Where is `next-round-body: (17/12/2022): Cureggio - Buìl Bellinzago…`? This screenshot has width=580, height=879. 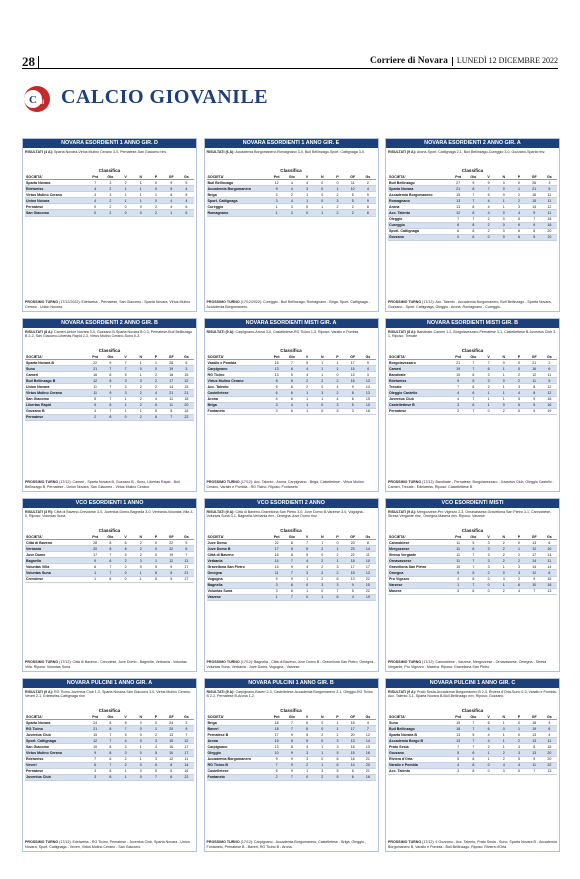
next-round-body: (17/12/2022): Cureggio - Buìl Bellinzago… is located at coordinates (288, 304).